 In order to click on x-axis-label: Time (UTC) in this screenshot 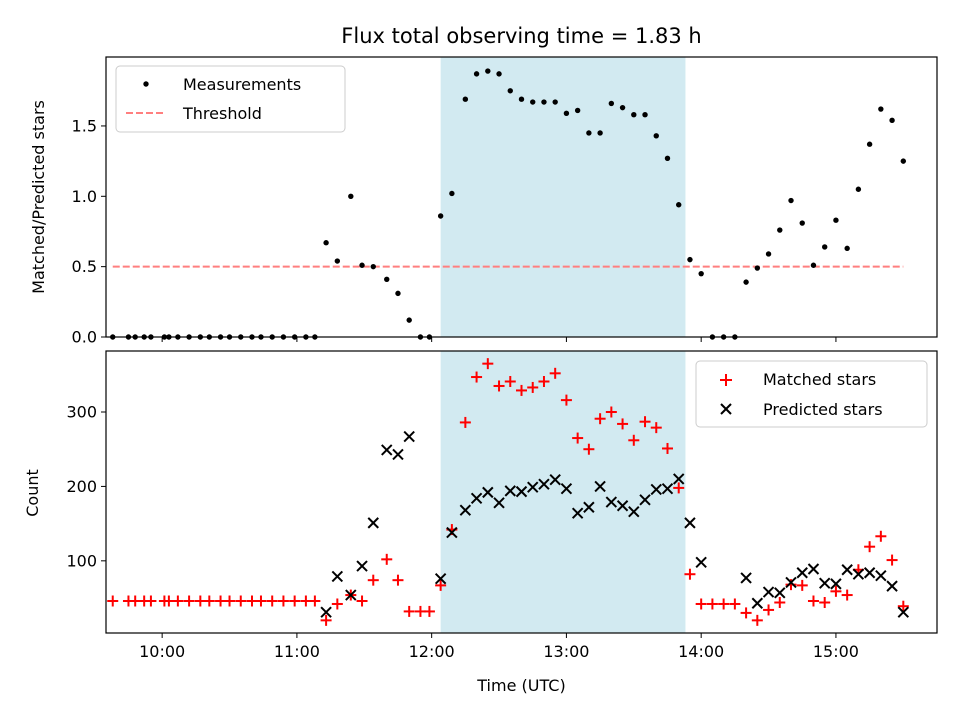, I will do `click(520, 685)`.